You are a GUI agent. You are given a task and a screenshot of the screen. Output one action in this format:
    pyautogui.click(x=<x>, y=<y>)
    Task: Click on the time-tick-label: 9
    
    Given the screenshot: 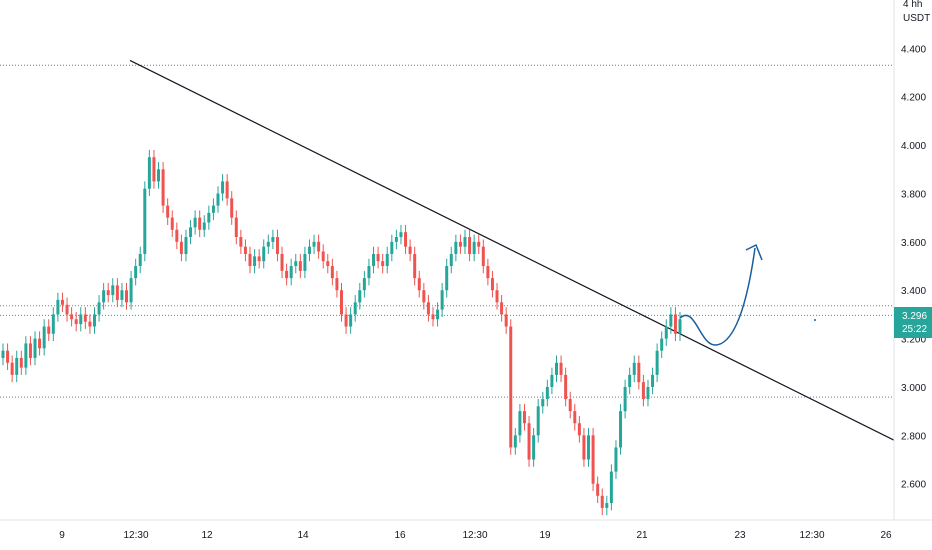 What is the action you would take?
    pyautogui.click(x=62, y=535)
    